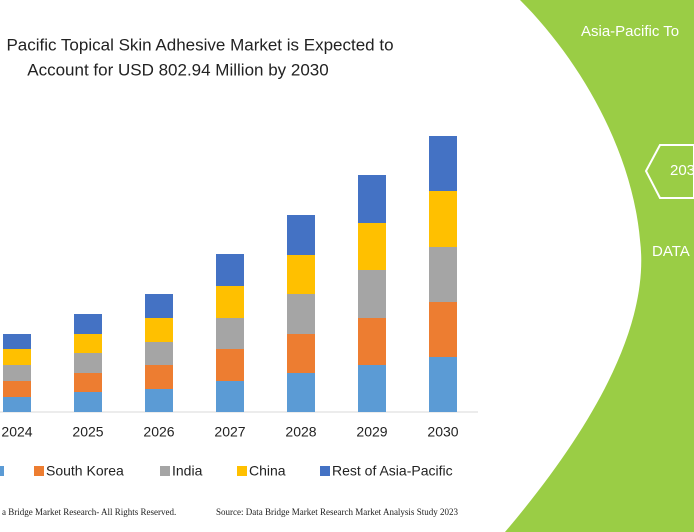  What do you see at coordinates (682, 170) in the screenshot?
I see `panel-badge: 203` at bounding box center [682, 170].